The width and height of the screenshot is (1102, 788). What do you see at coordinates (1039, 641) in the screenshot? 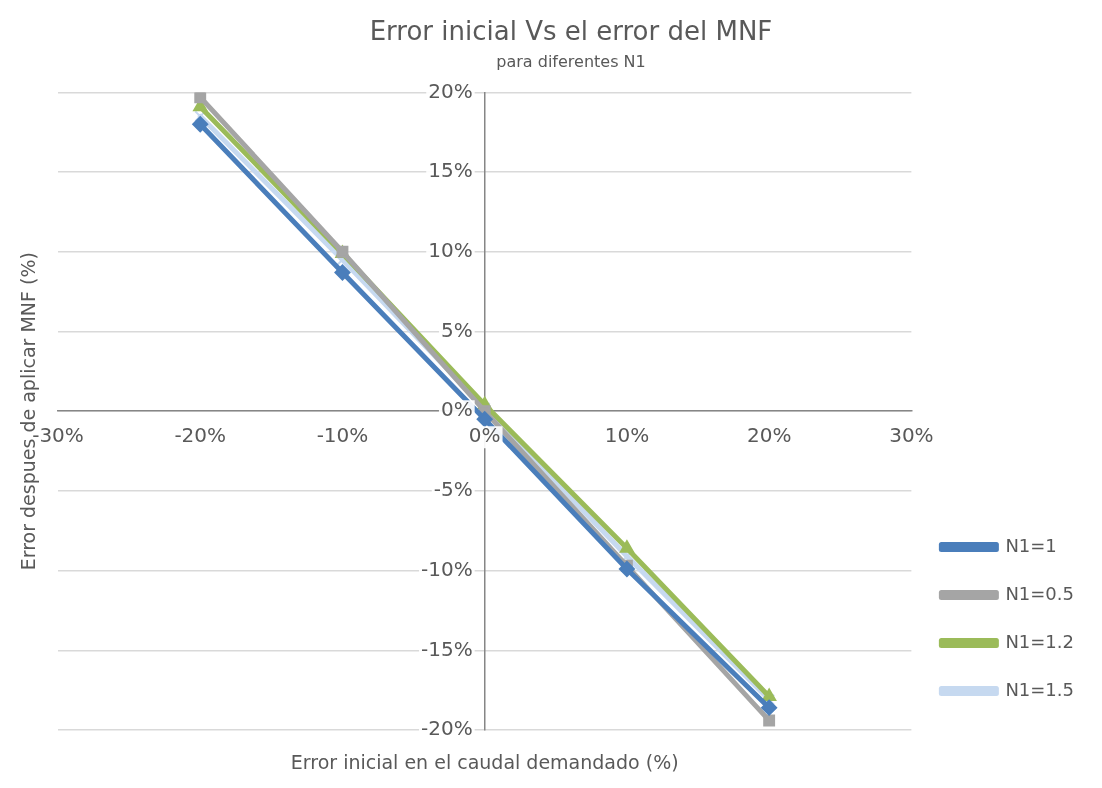
I see `legend-label: N1=1.2` at bounding box center [1039, 641].